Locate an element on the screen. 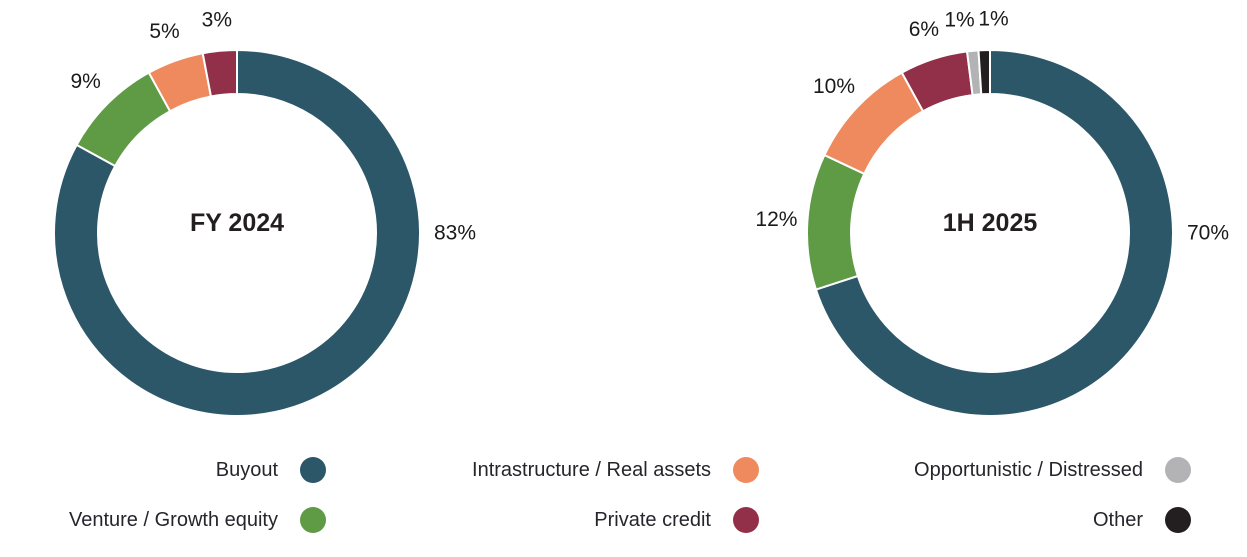 The height and width of the screenshot is (557, 1247). legend-label: Other is located at coordinates (1117, 519).